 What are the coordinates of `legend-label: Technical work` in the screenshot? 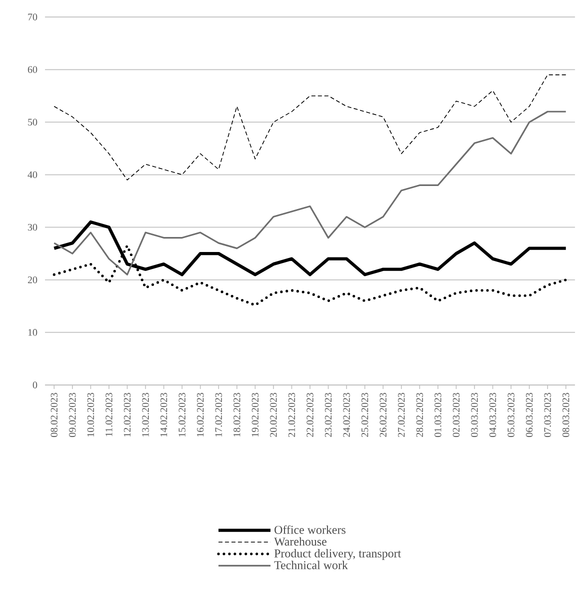 It's located at (311, 565).